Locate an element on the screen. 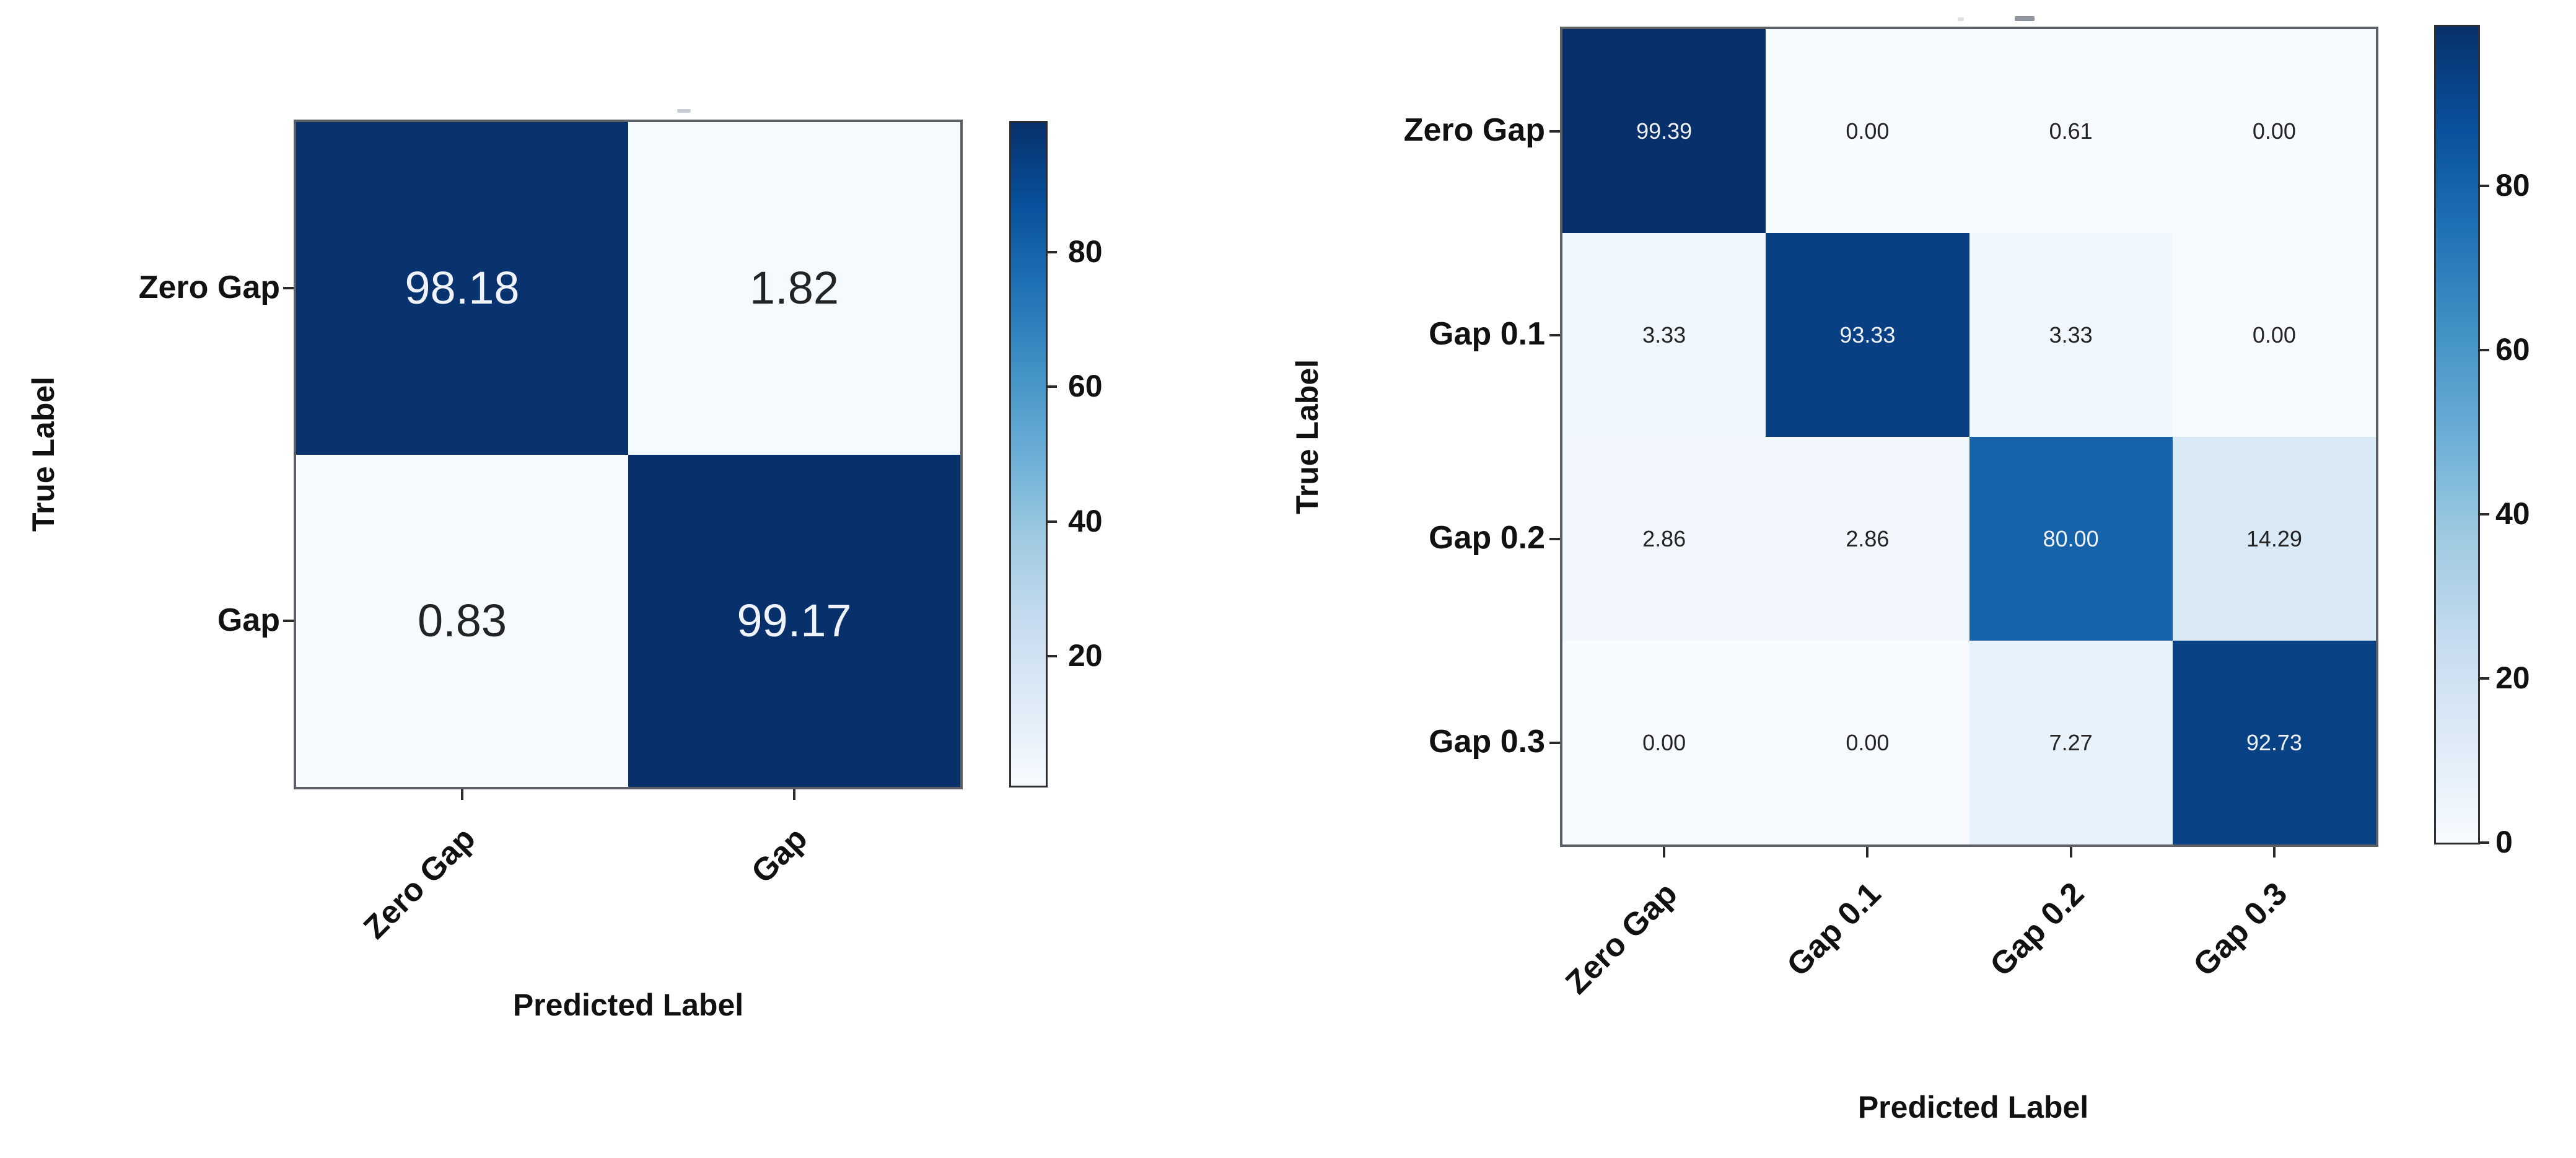 This screenshot has height=1158, width=2576. x-tick-label: Gap 0.2 is located at coordinates (2037, 930).